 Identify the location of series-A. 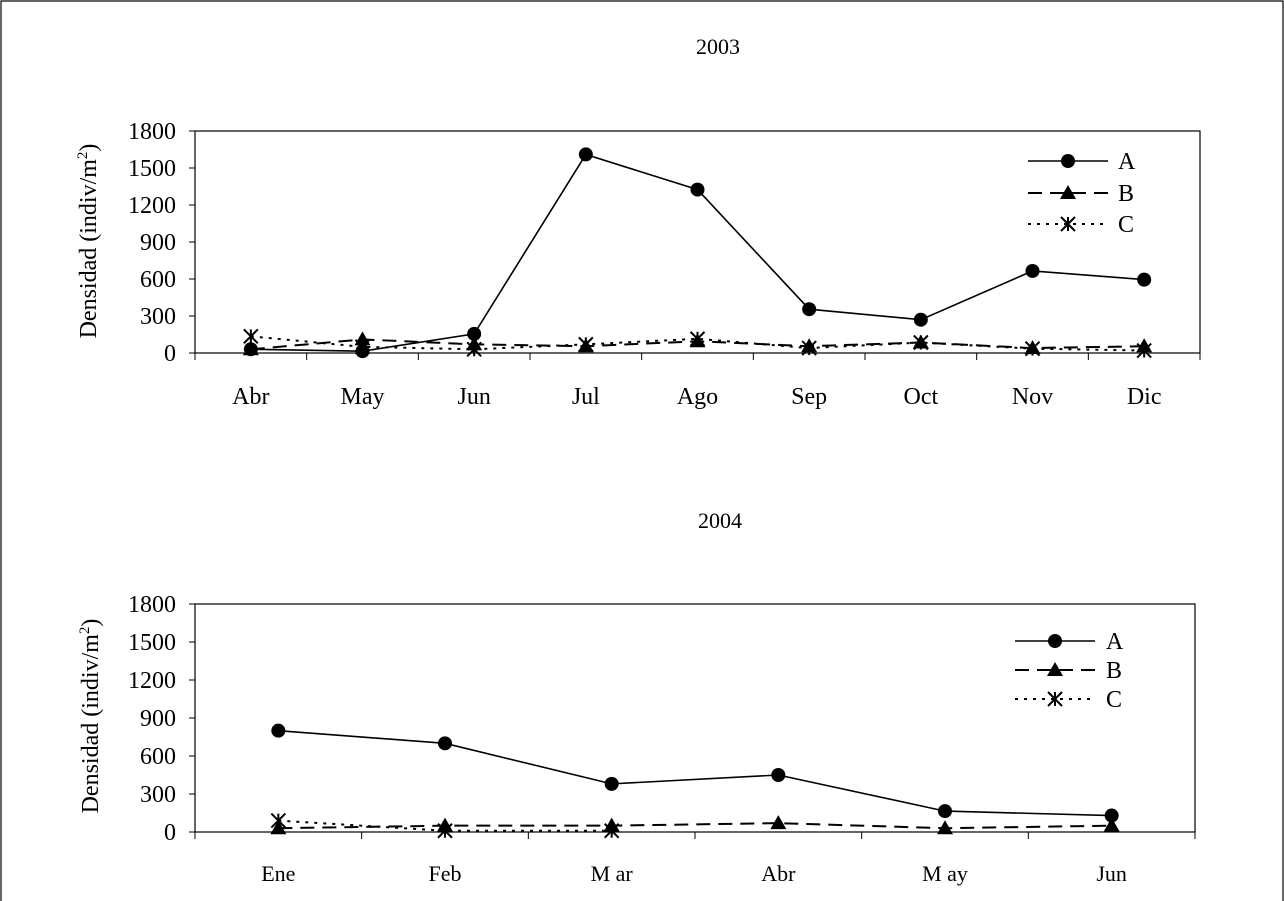
(695, 773).